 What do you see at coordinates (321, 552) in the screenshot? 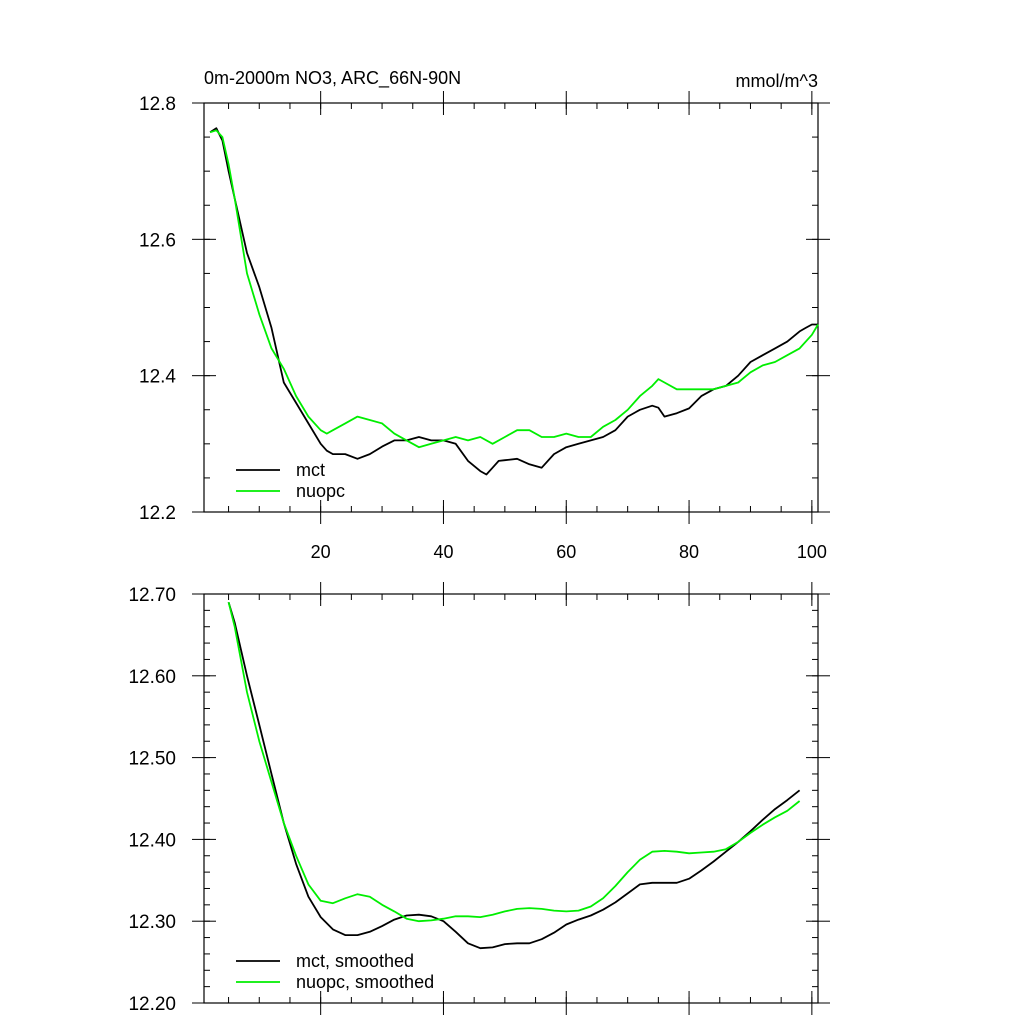
I see `x-tick-label: 20` at bounding box center [321, 552].